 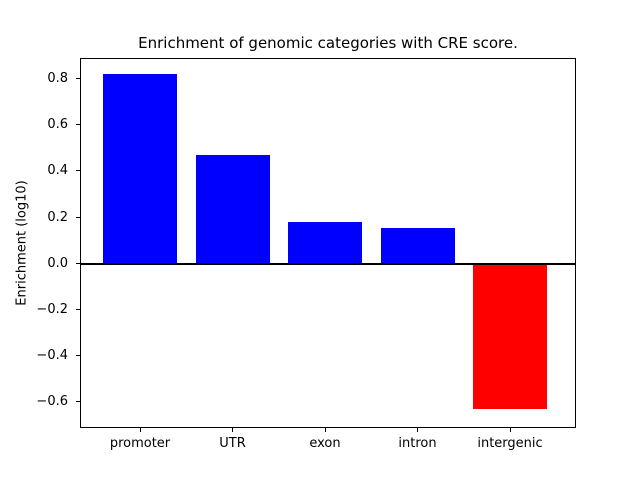 What do you see at coordinates (78, 310) in the screenshot?
I see `y-tick-mark-−0.2` at bounding box center [78, 310].